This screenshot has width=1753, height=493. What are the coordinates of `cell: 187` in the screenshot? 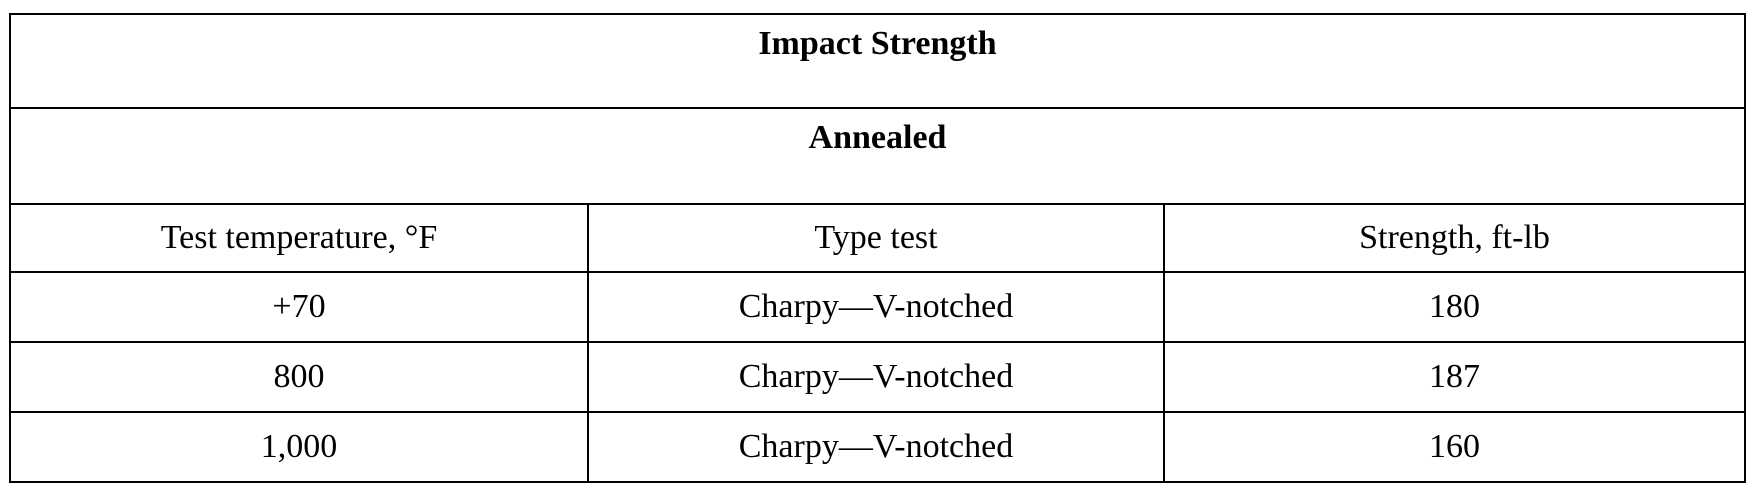 It's located at (1454, 377).